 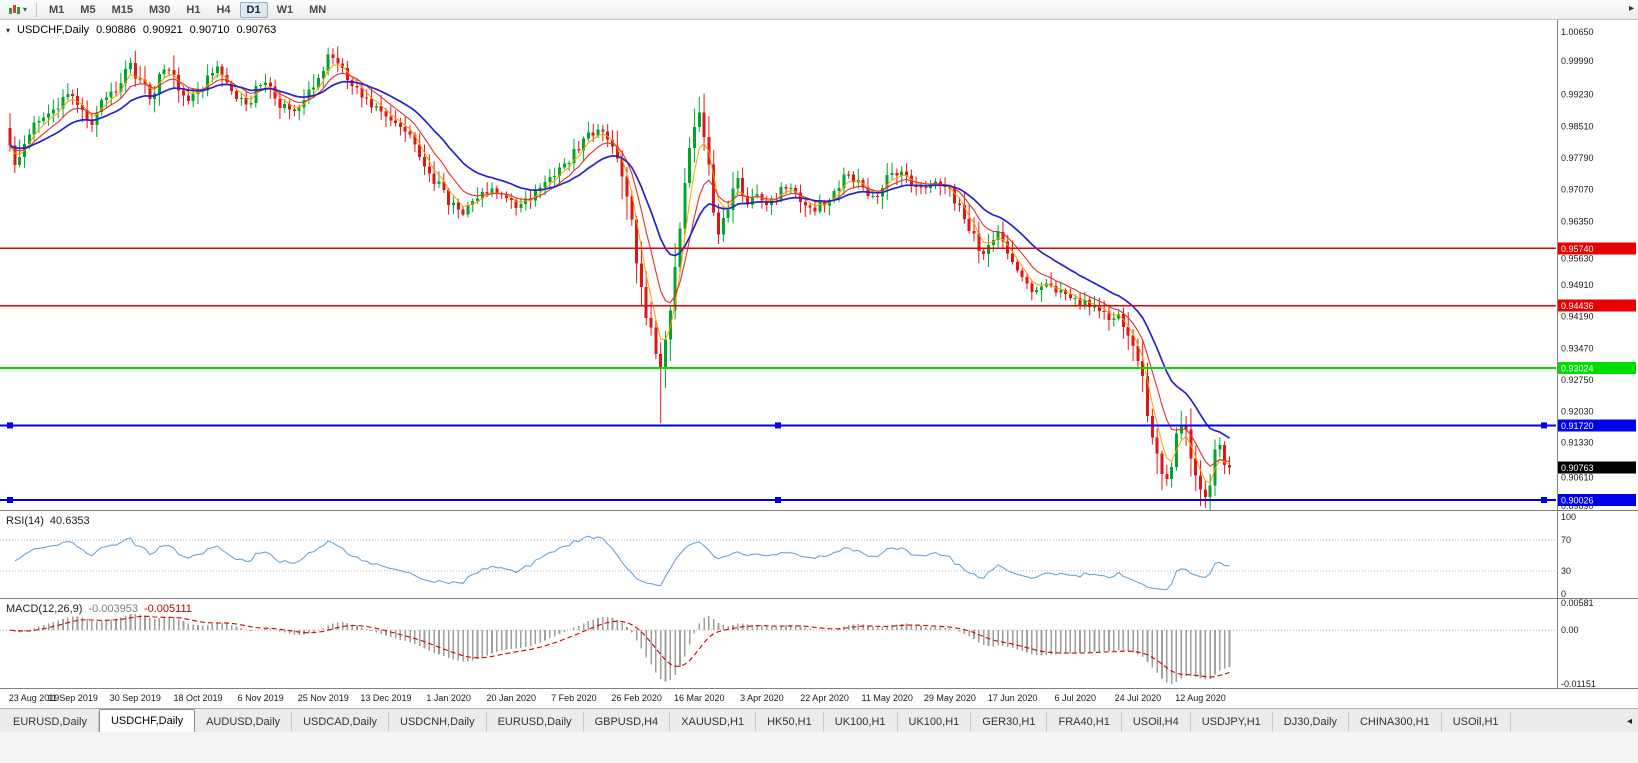 What do you see at coordinates (819, 10) in the screenshot?
I see `timeframe-toolbar: ▾ M1 M5 M15 M30 H1 H4 D1 W1 MN ▸` at bounding box center [819, 10].